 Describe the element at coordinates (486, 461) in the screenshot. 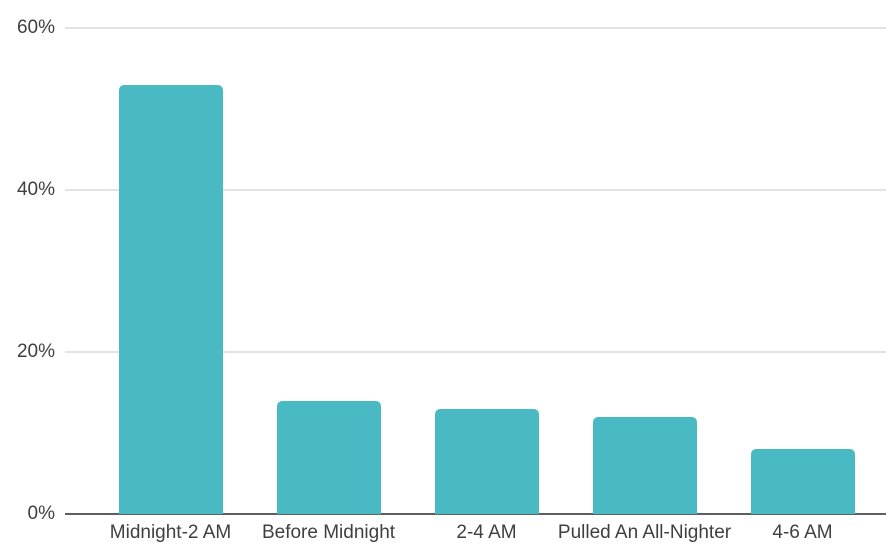

I see `bar-2-4-am` at that location.